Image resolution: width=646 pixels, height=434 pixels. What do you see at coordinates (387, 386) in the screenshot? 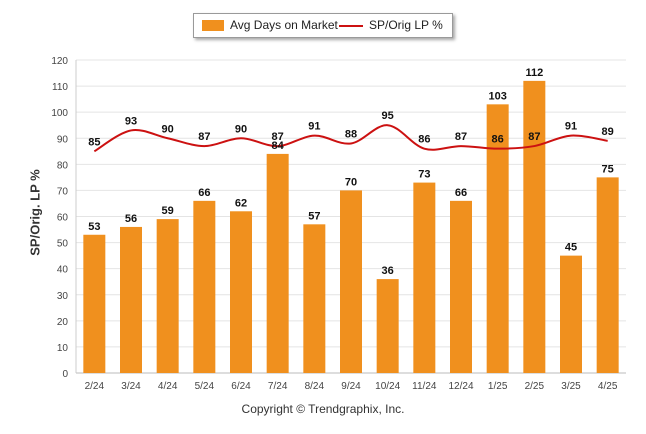
I see `x-tick-label: 10/24` at bounding box center [387, 386].